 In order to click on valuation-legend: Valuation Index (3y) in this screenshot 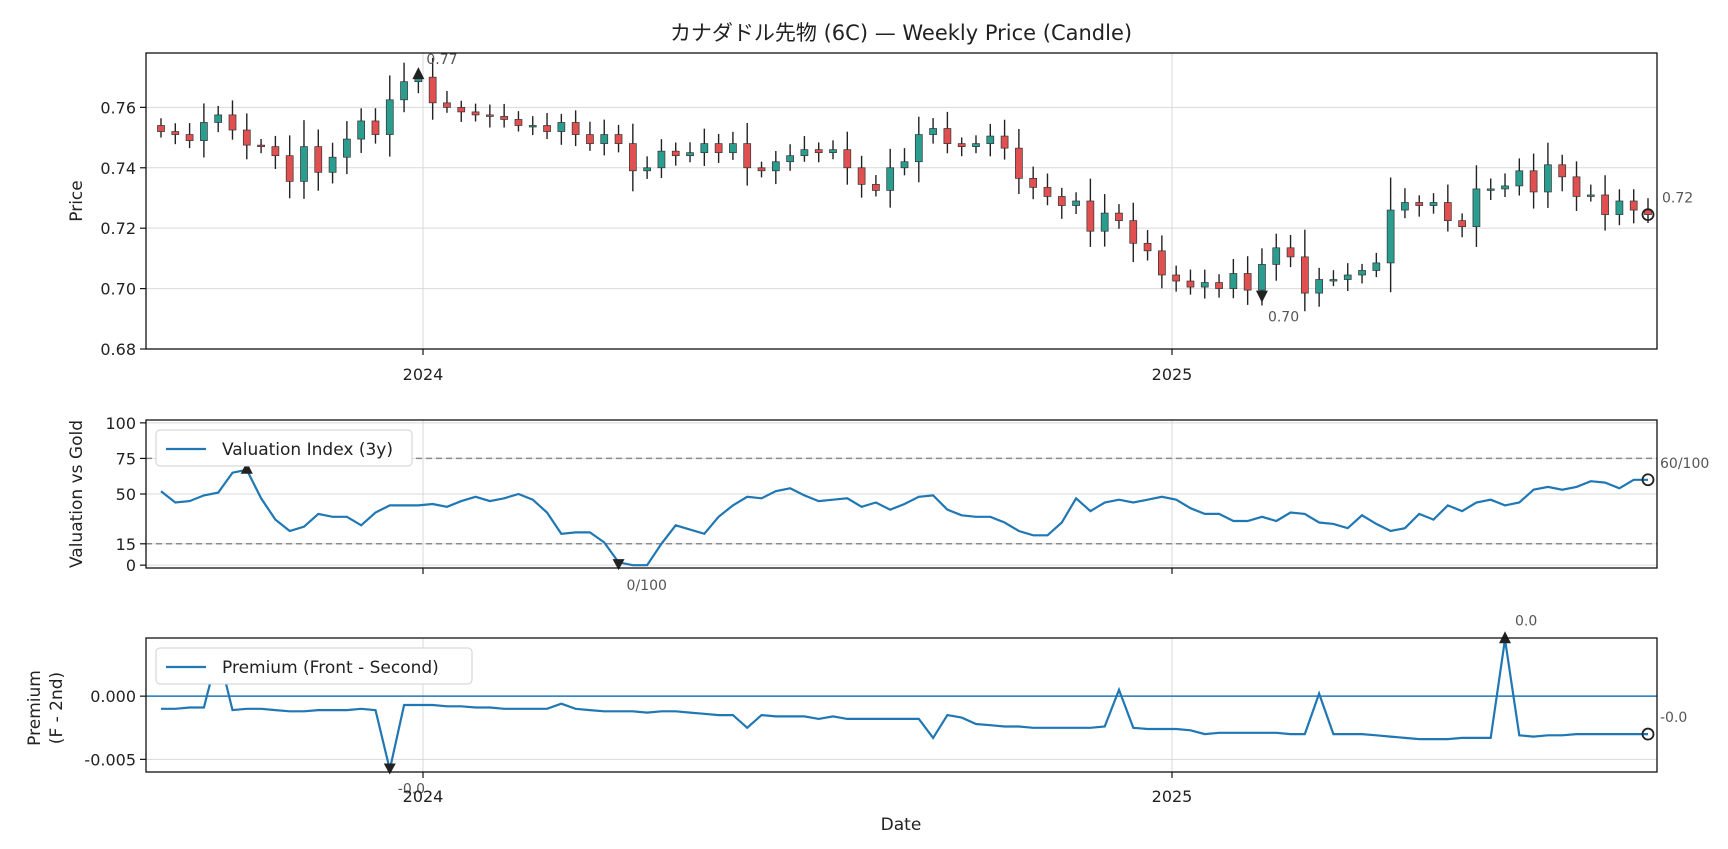, I will do `click(284, 448)`.